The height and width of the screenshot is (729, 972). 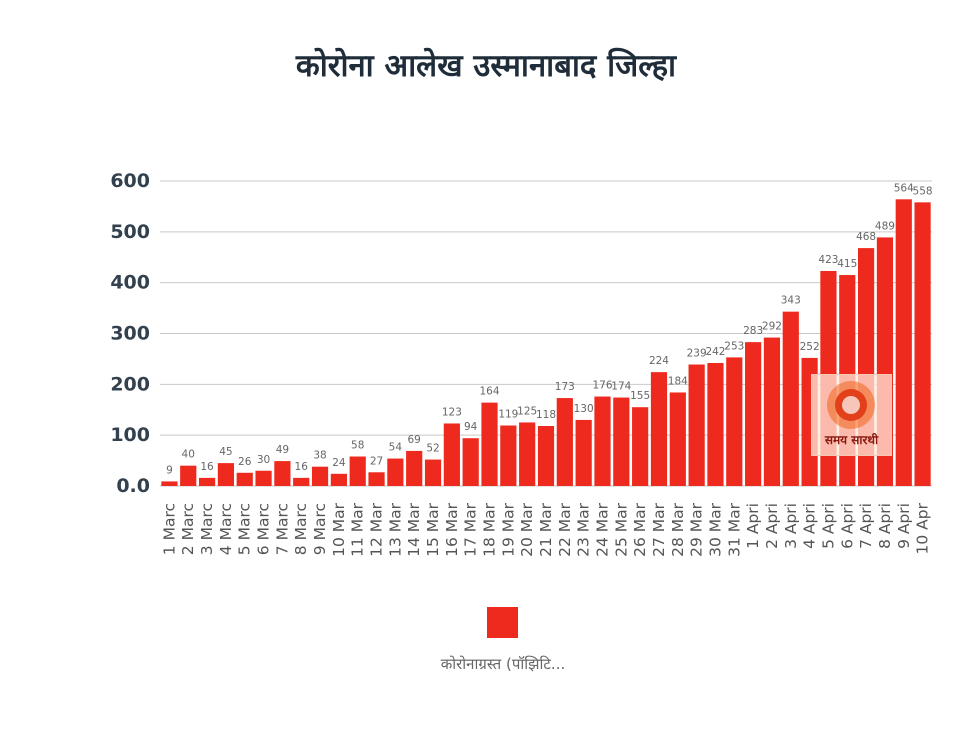 I want to click on x-tick-label: 2 Apri, so click(x=772, y=526).